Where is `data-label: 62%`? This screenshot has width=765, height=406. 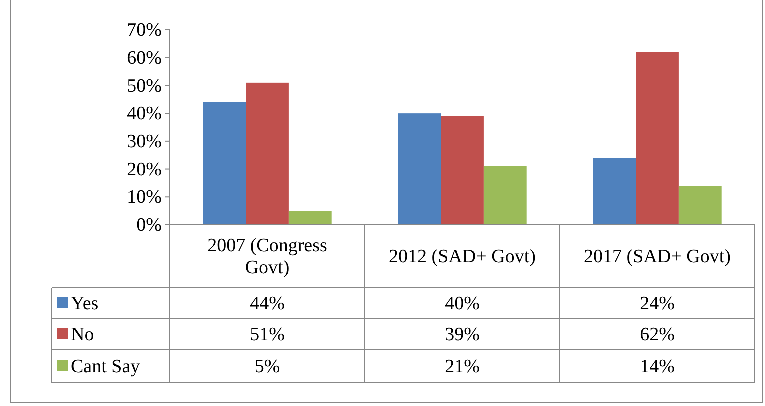
data-label: 62% is located at coordinates (658, 335).